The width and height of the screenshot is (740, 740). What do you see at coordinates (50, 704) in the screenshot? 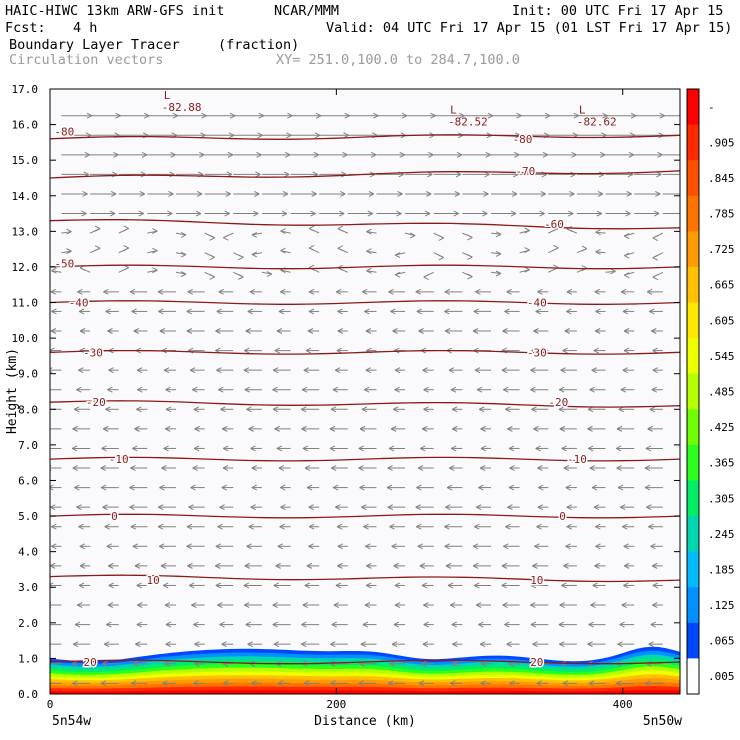
I see `x-tick-label: 0` at bounding box center [50, 704].